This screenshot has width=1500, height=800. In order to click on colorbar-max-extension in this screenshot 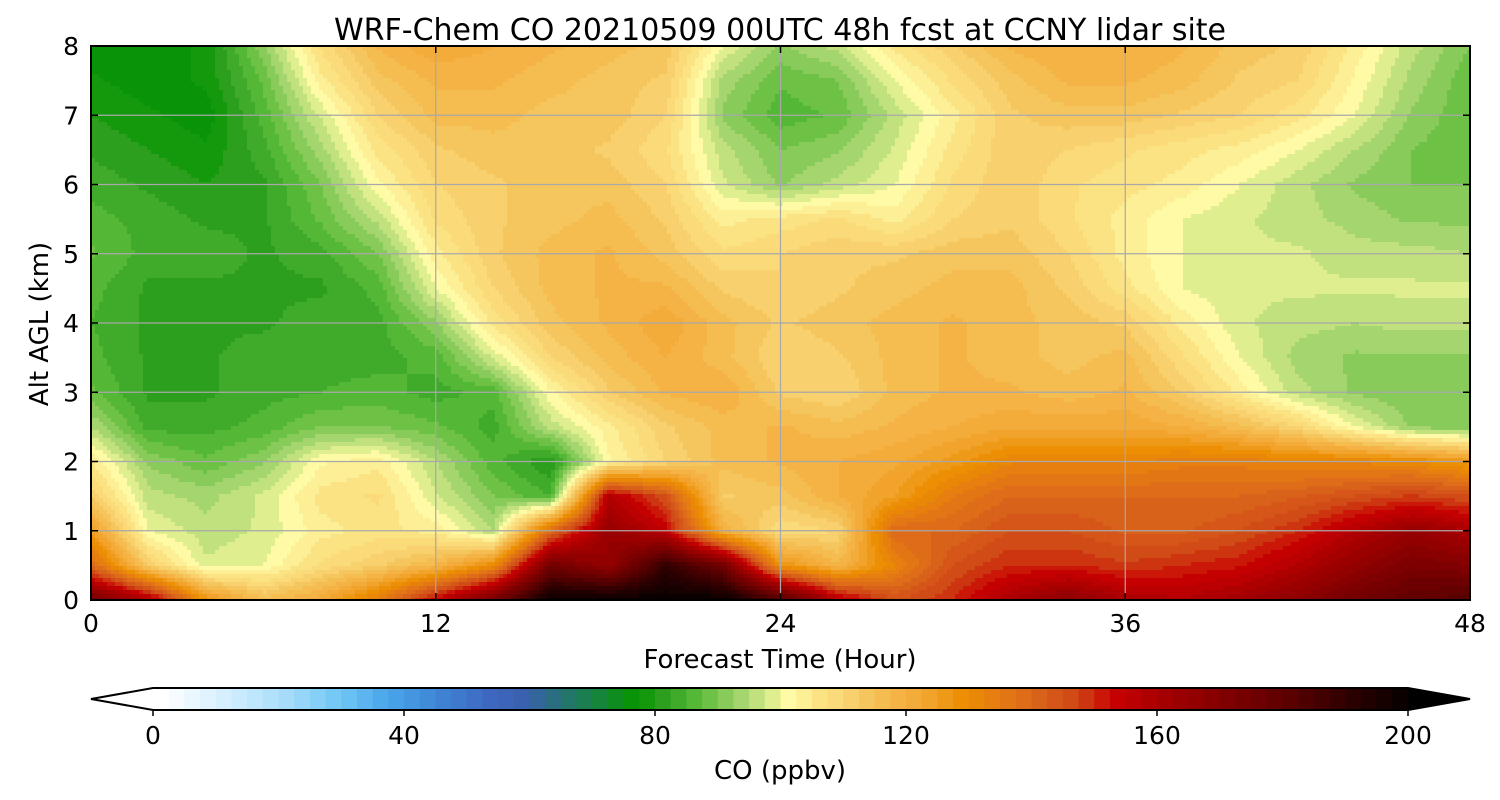, I will do `click(1439, 699)`.